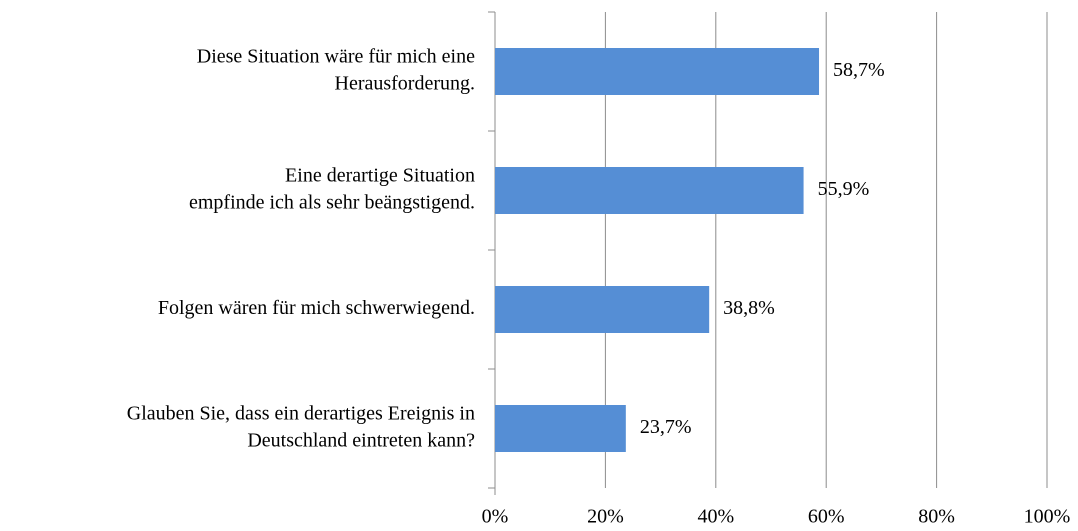  I want to click on value-label: 55,9%, so click(844, 189).